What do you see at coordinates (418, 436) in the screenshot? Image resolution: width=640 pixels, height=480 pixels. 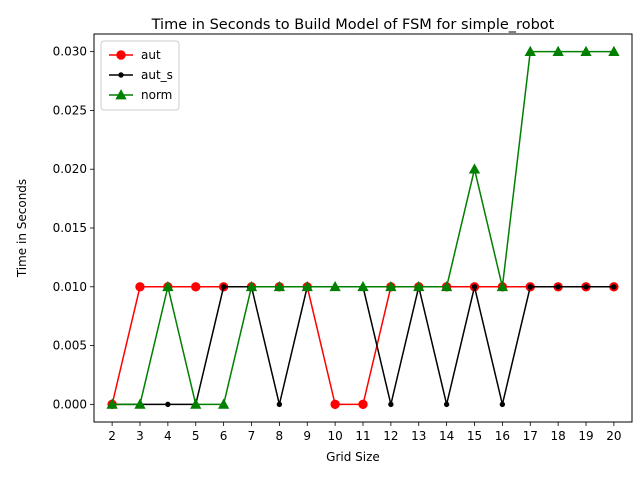 I see `x-tick-label: 13` at bounding box center [418, 436].